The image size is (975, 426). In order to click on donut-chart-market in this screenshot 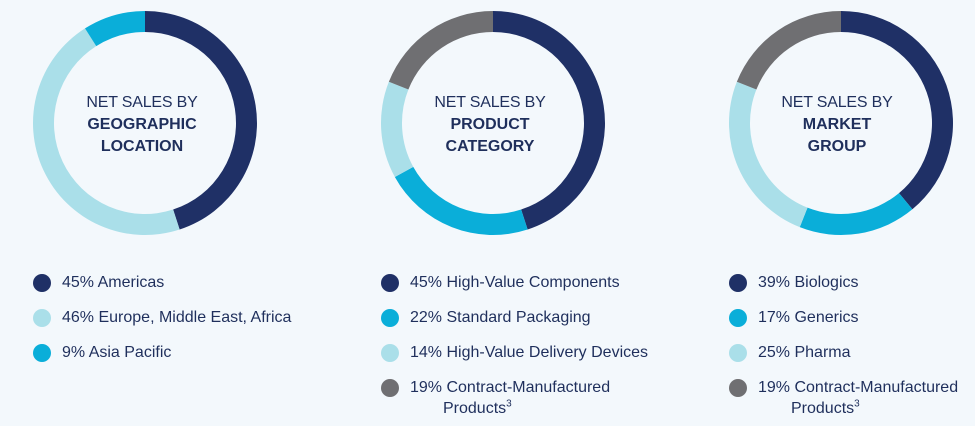, I will do `click(841, 123)`.